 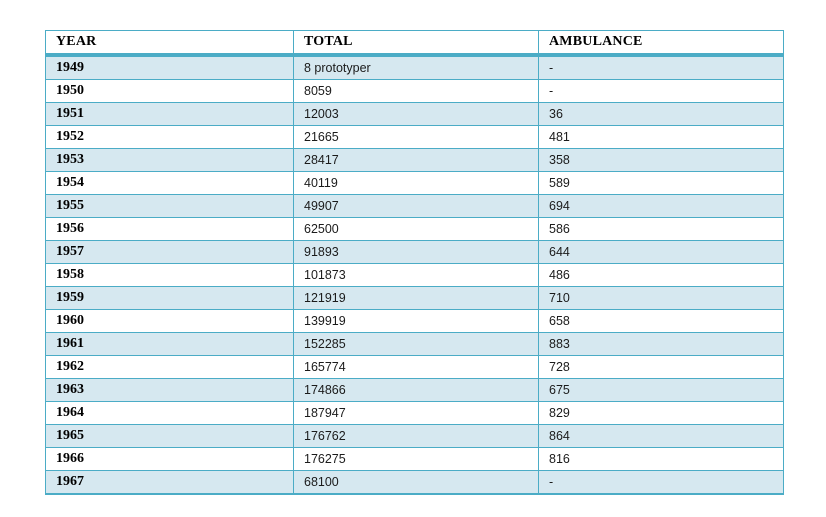 I want to click on ambulance-cell: 589, so click(x=661, y=183).